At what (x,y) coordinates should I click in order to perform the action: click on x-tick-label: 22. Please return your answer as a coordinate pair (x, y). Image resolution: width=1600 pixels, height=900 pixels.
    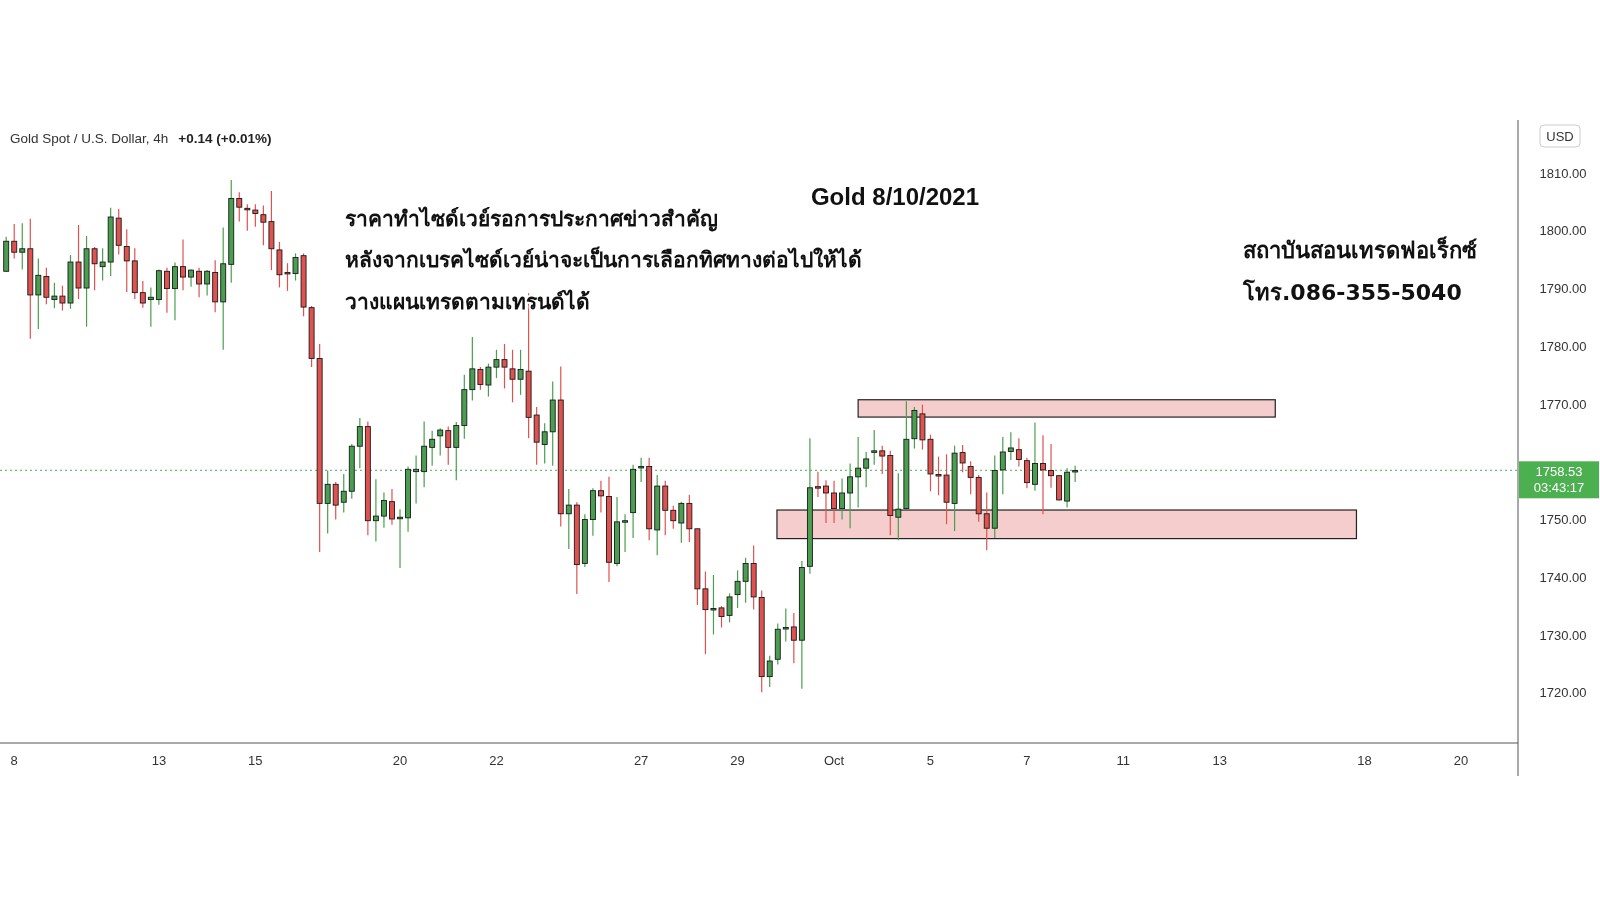
    Looking at the image, I should click on (496, 760).